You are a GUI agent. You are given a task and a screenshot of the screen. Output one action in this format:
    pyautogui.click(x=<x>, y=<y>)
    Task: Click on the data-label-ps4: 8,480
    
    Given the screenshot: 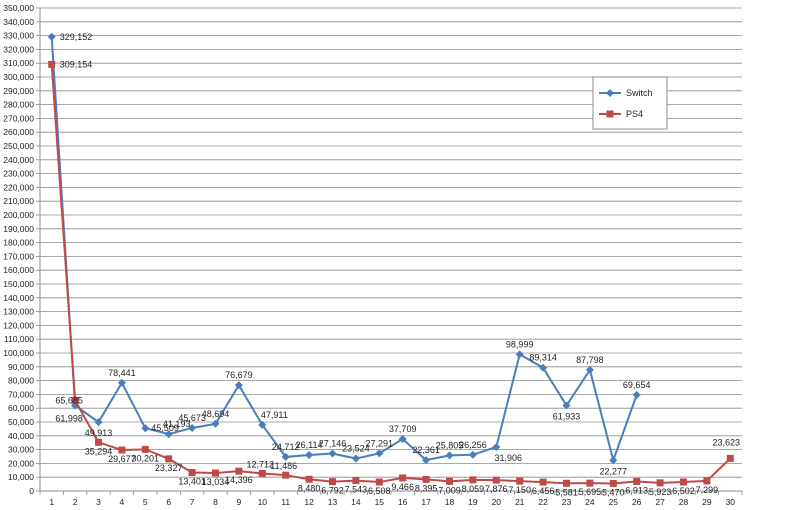 What is the action you would take?
    pyautogui.click(x=309, y=488)
    